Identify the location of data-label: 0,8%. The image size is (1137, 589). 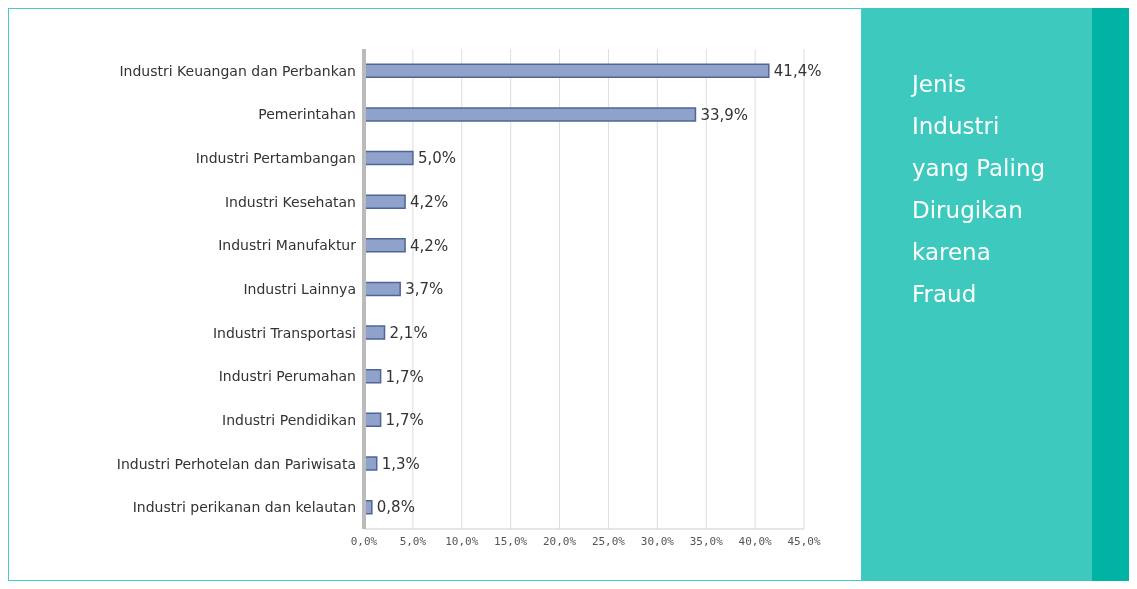
(395, 507).